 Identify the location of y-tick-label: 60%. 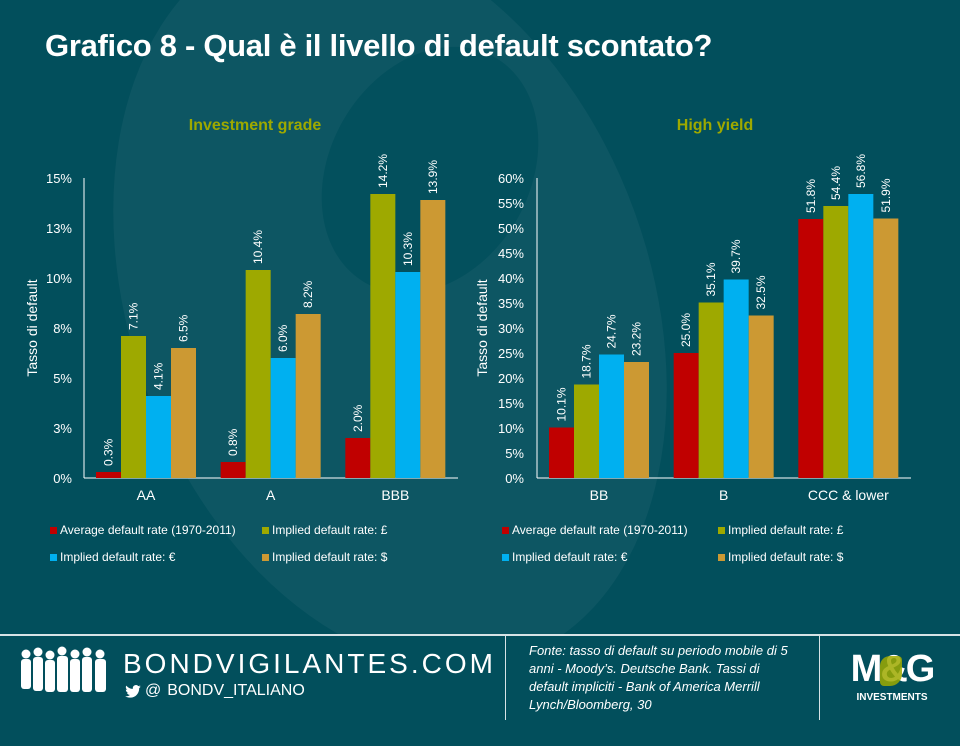
(511, 178).